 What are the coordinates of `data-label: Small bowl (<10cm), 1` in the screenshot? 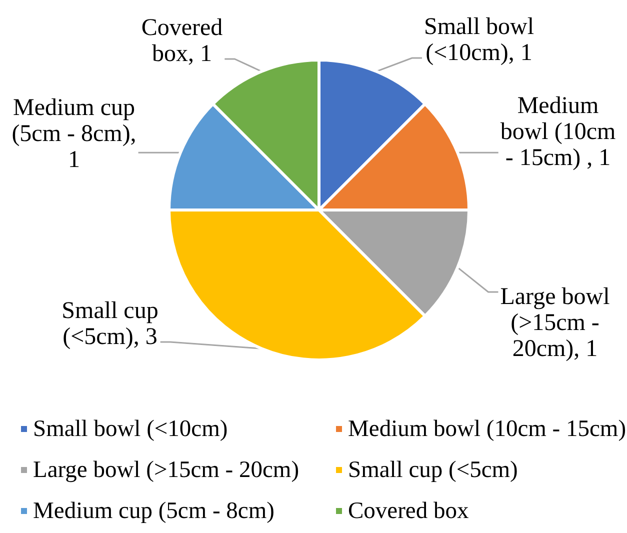 It's located at (479, 40).